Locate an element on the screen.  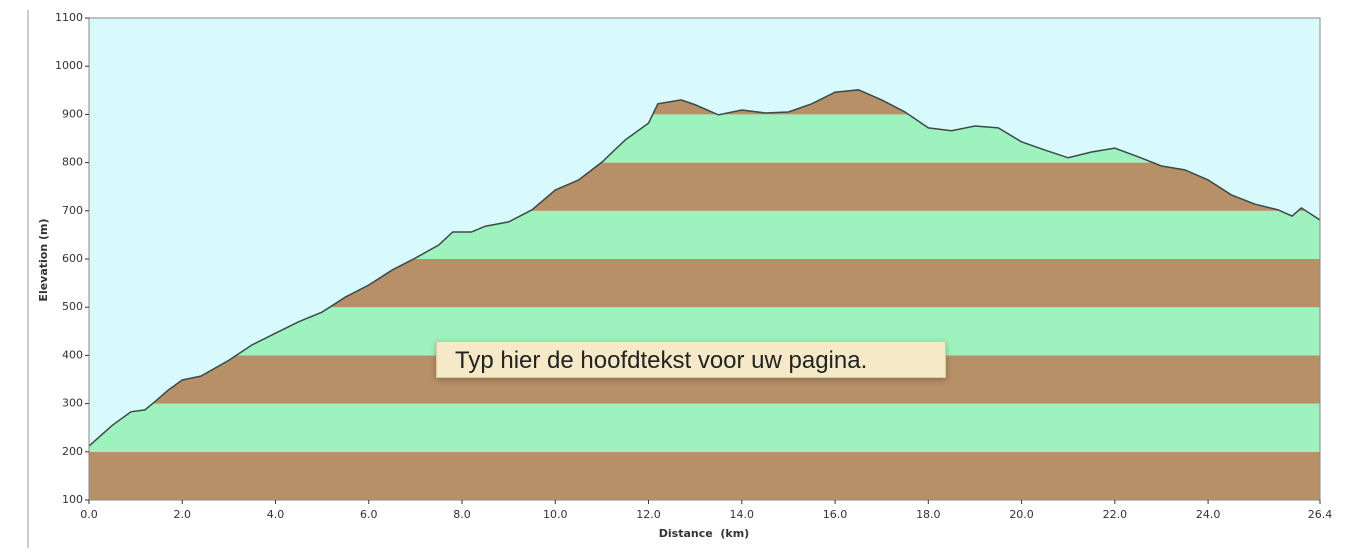
y-tick-label: 300 is located at coordinates (72, 403).